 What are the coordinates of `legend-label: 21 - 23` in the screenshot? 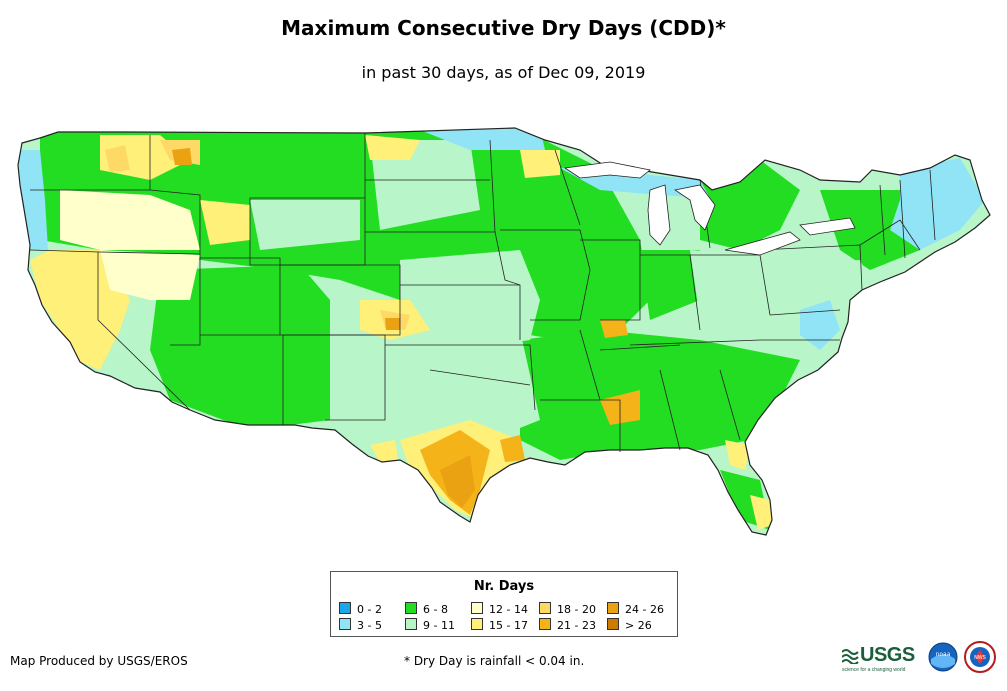 It's located at (576, 625).